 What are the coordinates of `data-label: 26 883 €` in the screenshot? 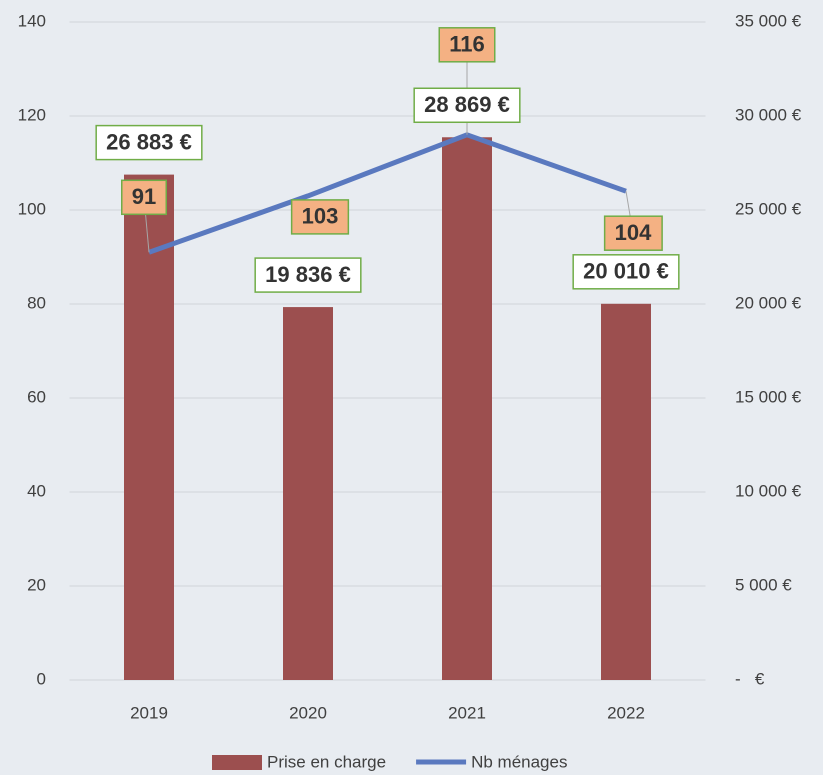 It's located at (149, 141).